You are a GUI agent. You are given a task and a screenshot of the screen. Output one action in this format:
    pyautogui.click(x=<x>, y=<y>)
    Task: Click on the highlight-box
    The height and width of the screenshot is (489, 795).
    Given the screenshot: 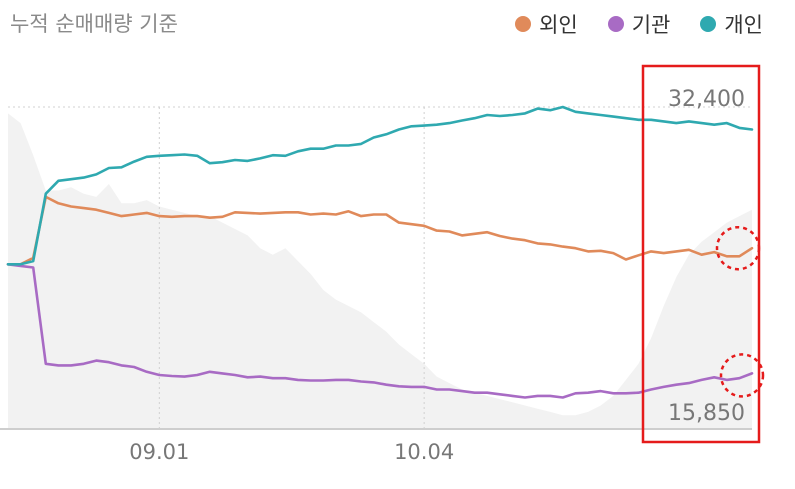 What is the action you would take?
    pyautogui.click(x=701, y=254)
    